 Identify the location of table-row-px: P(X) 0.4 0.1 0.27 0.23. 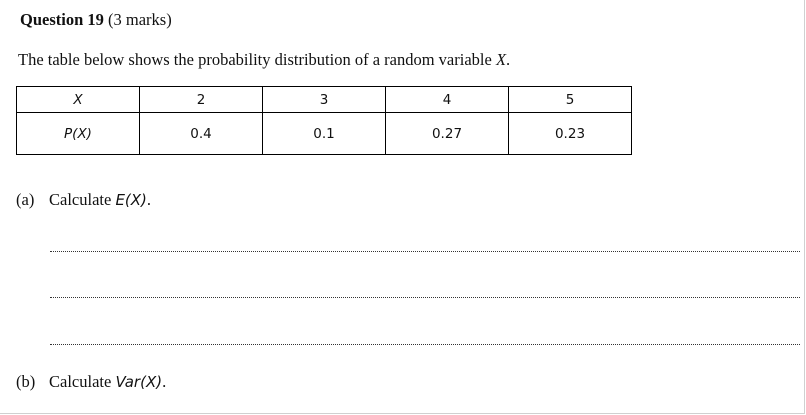
(324, 133).